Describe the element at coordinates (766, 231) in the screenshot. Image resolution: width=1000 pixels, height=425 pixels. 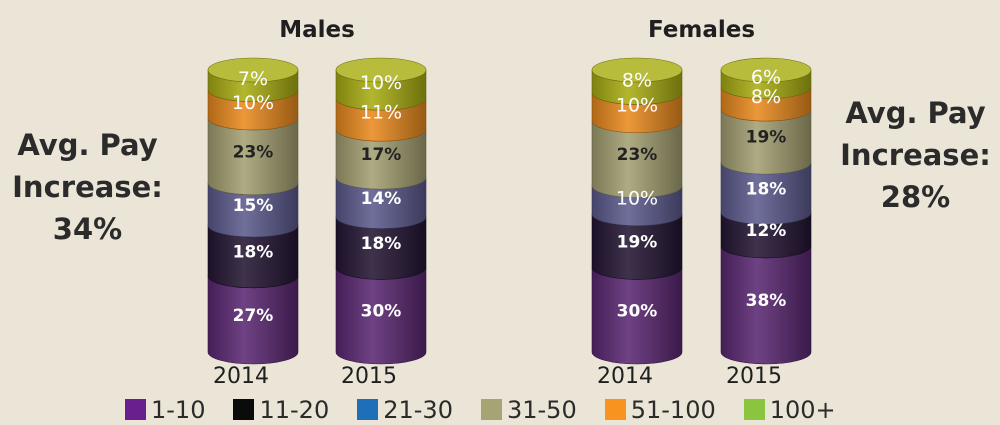
I see `data-label: 12%` at that location.